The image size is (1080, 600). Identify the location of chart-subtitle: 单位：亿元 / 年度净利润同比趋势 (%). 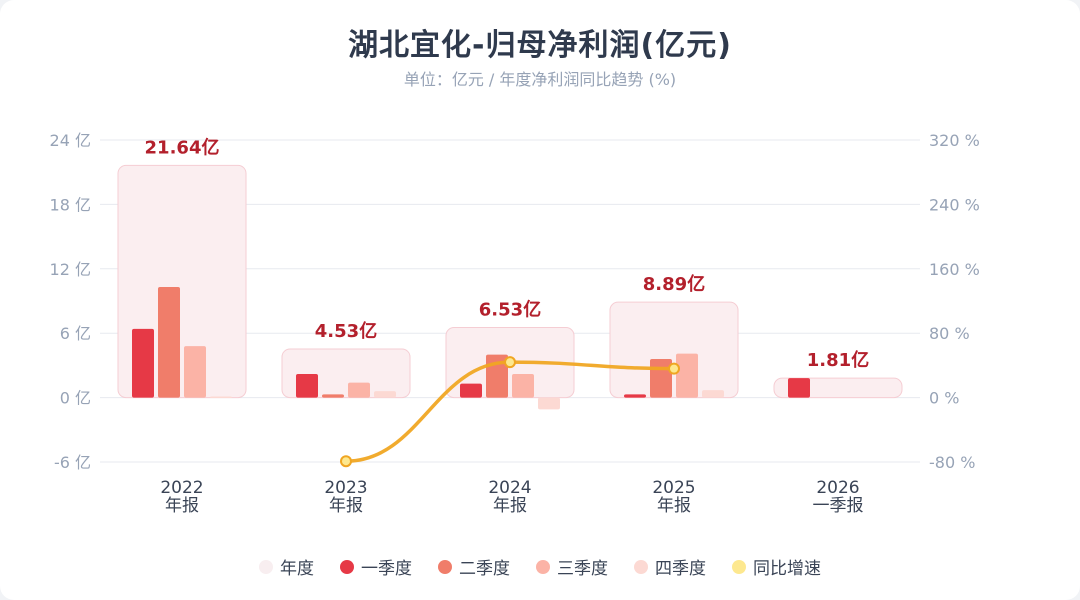
(540, 79).